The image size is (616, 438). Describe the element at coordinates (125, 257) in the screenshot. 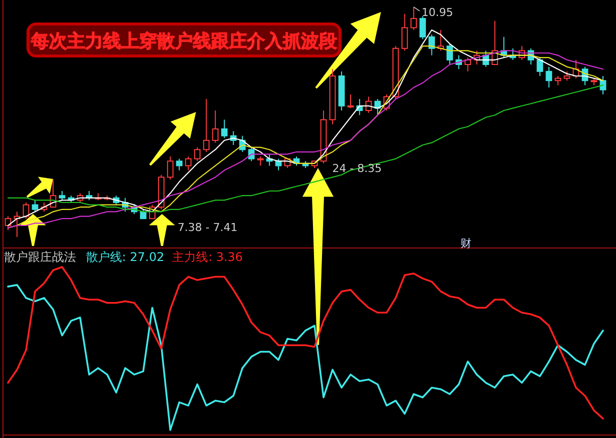

I see `text: 散户线: 27.02` at that location.